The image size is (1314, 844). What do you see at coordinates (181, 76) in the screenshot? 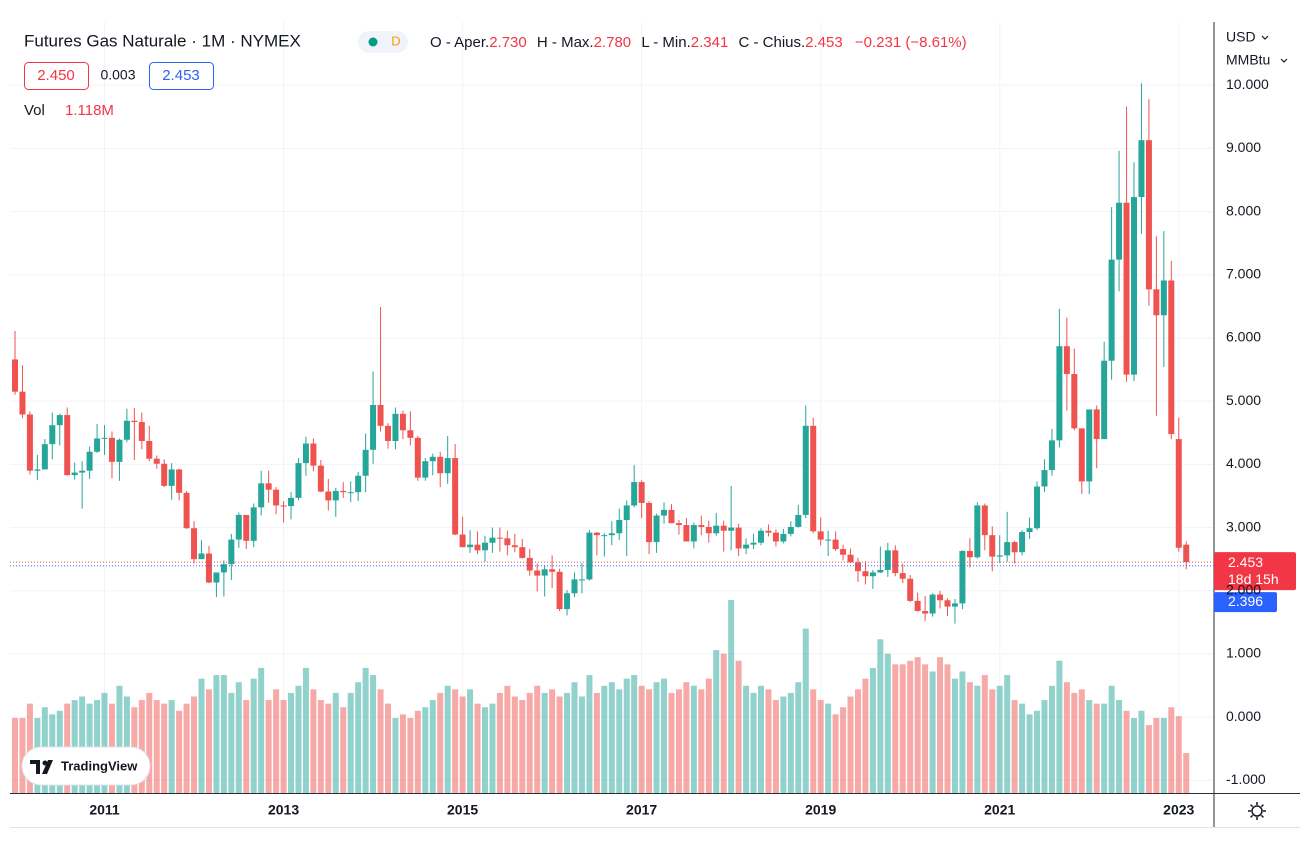
I see `ask-box` at bounding box center [181, 76].